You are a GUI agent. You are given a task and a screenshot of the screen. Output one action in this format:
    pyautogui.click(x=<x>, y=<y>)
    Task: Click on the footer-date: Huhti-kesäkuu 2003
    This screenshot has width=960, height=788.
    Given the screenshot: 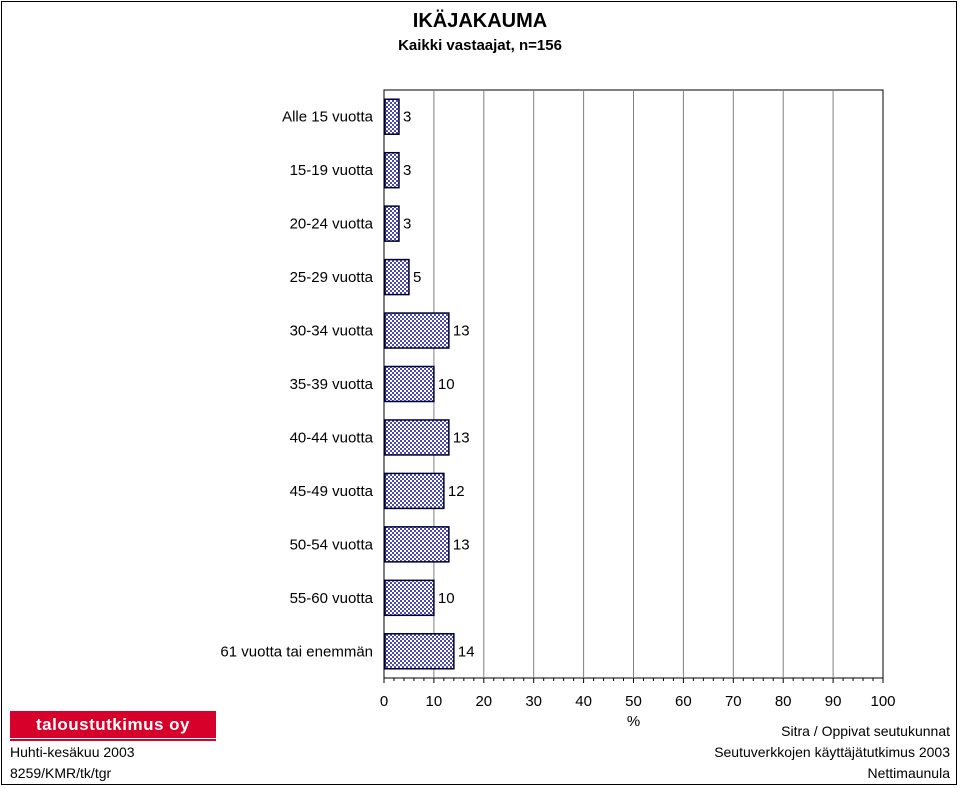 What is the action you would take?
    pyautogui.click(x=72, y=752)
    